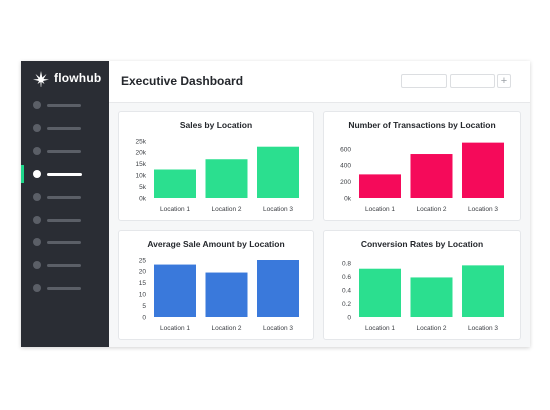  I want to click on y-tick-label: 5k, so click(143, 187).